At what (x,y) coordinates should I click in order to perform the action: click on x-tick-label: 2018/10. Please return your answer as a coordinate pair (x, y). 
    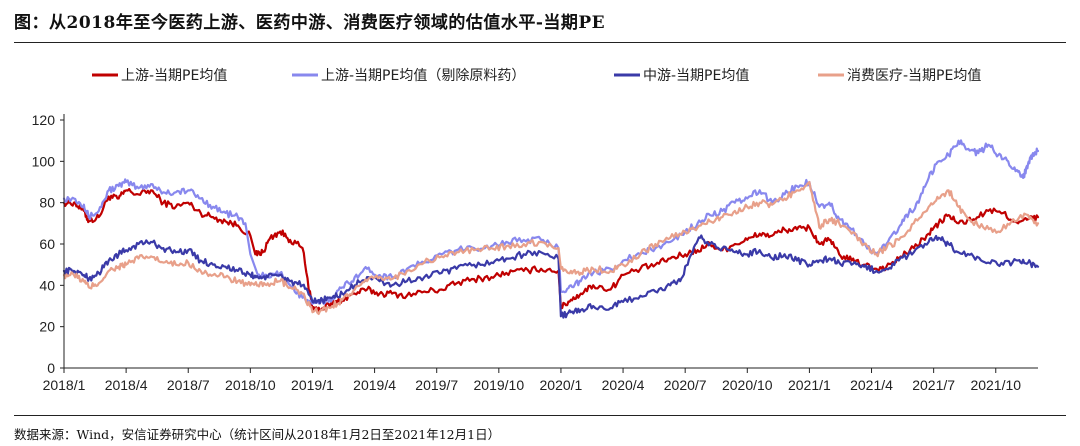
    Looking at the image, I should click on (250, 385).